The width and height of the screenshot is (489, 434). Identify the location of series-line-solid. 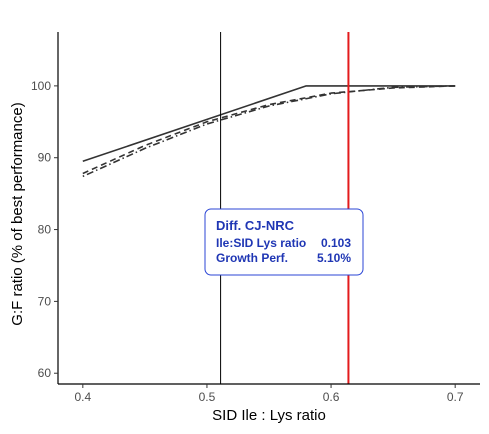
(269, 124).